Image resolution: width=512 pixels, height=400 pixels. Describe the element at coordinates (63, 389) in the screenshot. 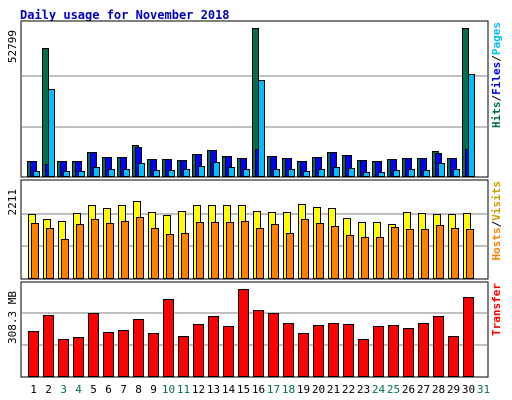

I see `x-tick-label-day-3: 3` at that location.